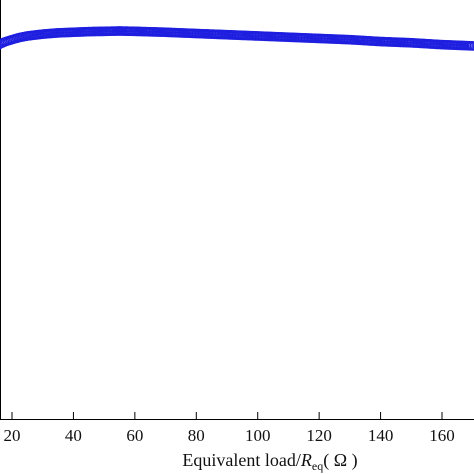  I want to click on x-tick-label-160: 160, so click(442, 435).